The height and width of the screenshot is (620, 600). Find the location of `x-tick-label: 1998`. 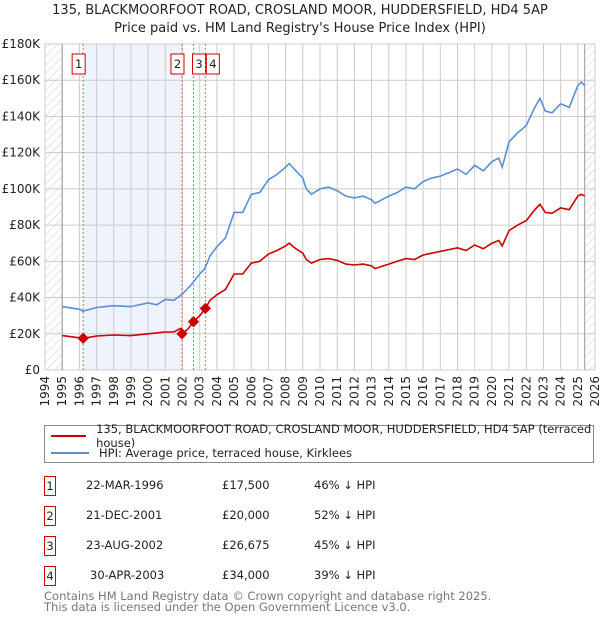

x-tick-label: 1998 is located at coordinates (114, 391).